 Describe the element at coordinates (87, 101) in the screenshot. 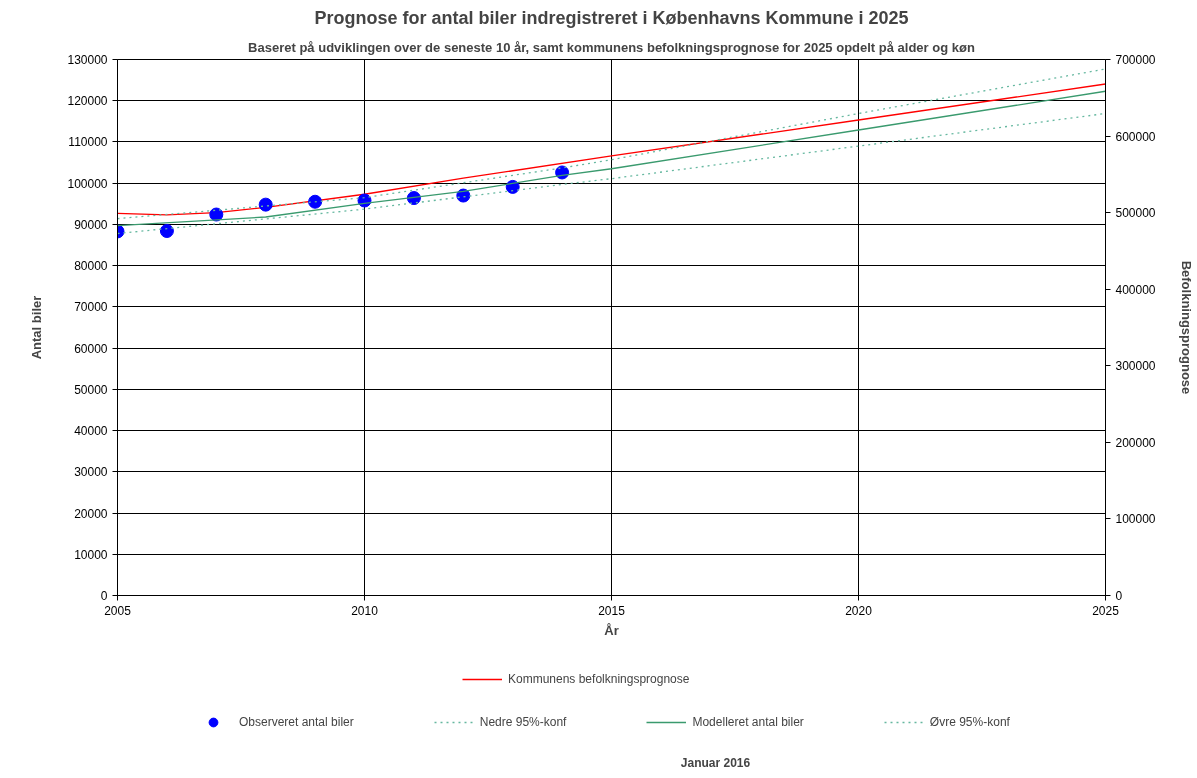

I see `y-tick-label: 120000` at that location.